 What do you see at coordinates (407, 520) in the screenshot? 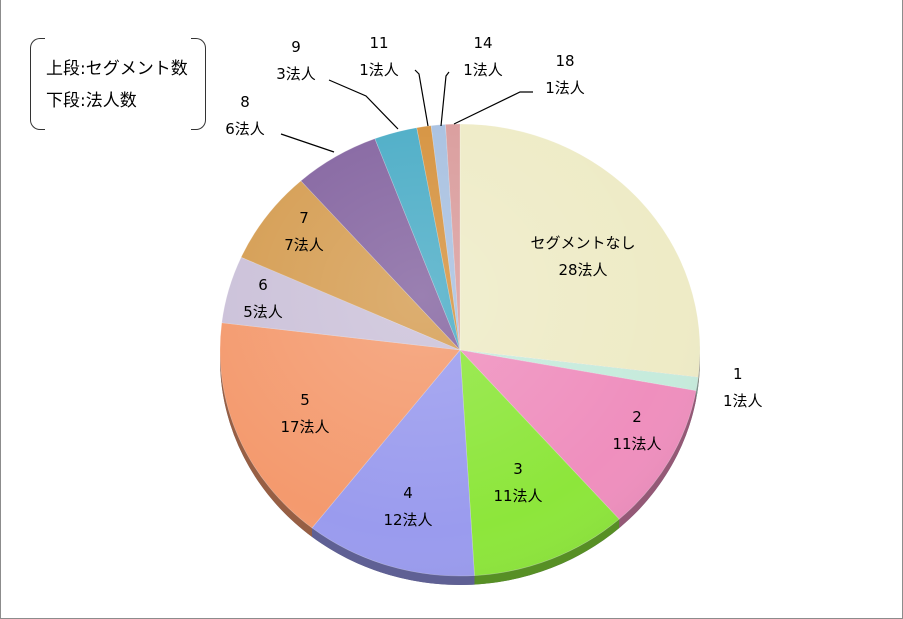
I see `slice-corporations-4: 12法人` at bounding box center [407, 520].